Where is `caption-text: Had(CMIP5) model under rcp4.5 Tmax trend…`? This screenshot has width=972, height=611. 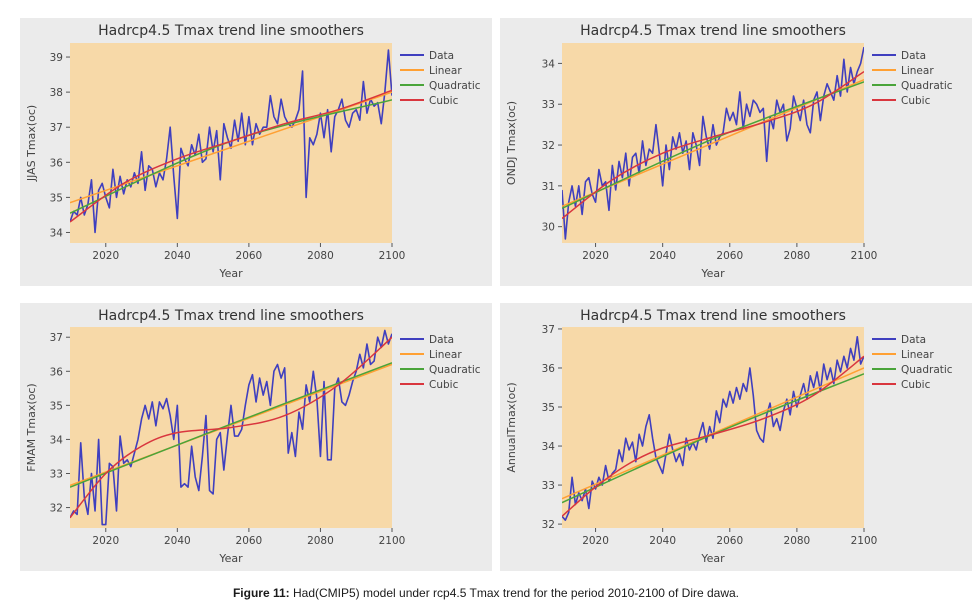
caption-text: Had(CMIP5) model under rcp4.5 Tmax trend… is located at coordinates (516, 593).